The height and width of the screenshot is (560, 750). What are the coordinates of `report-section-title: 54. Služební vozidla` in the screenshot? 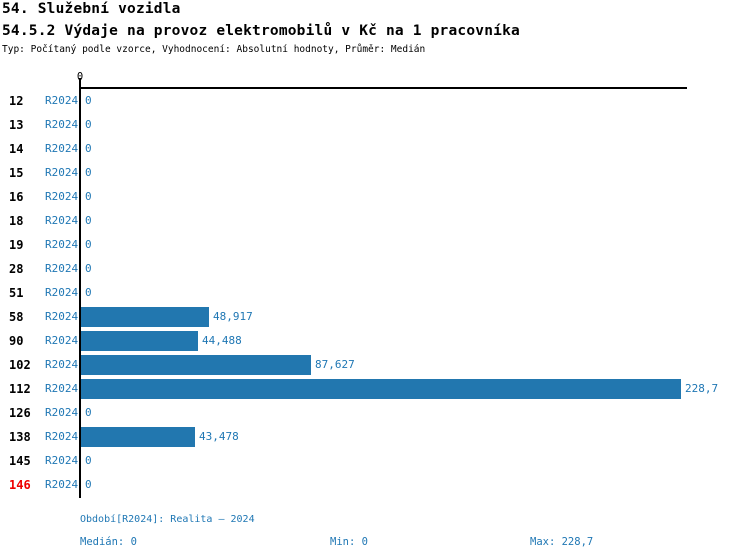 It's located at (91, 9).